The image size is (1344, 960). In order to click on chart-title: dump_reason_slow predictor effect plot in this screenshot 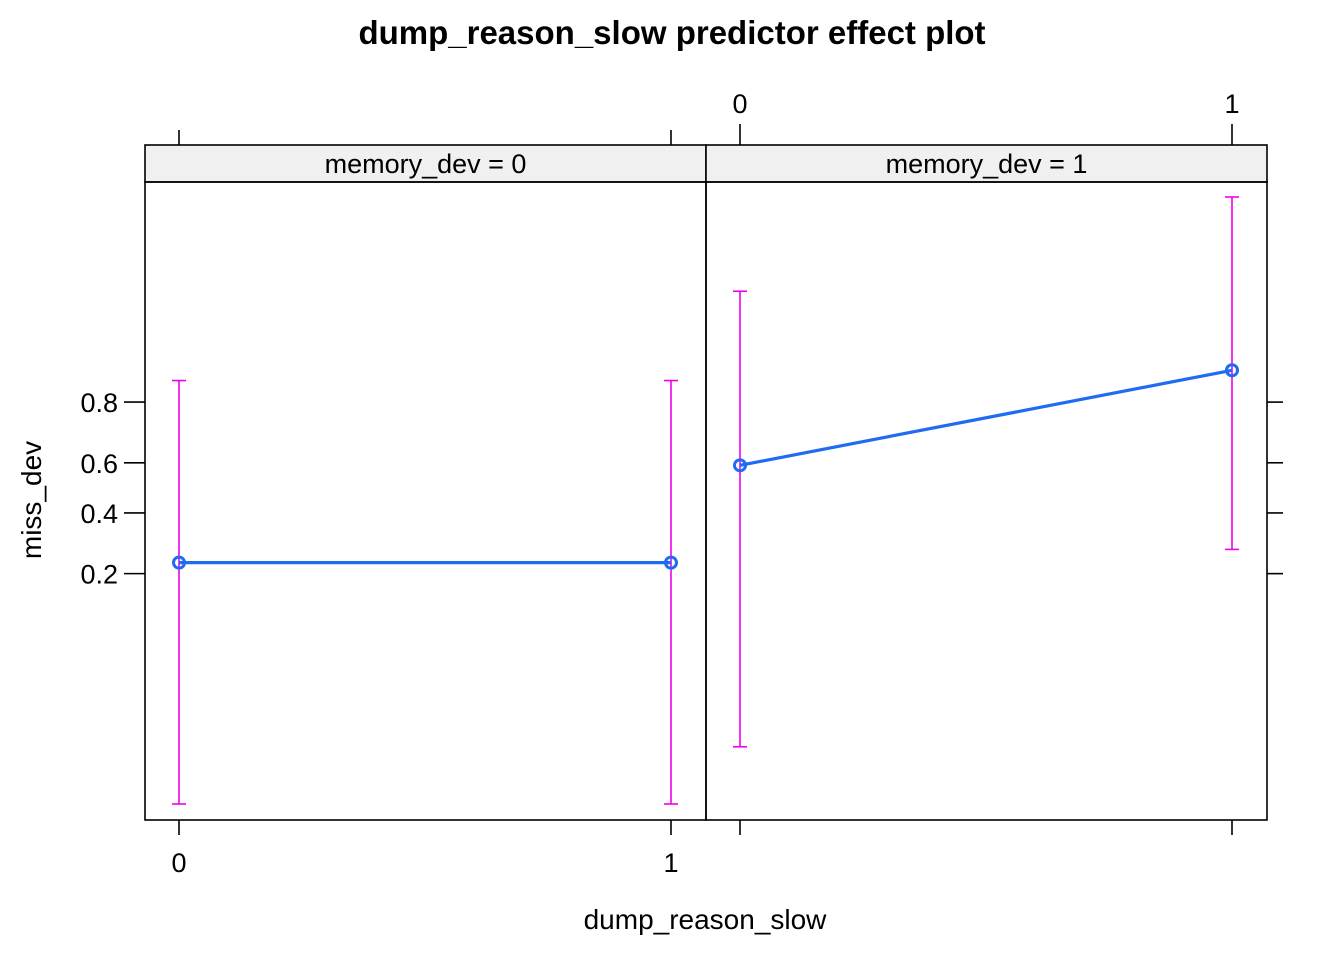, I will do `click(671, 32)`.